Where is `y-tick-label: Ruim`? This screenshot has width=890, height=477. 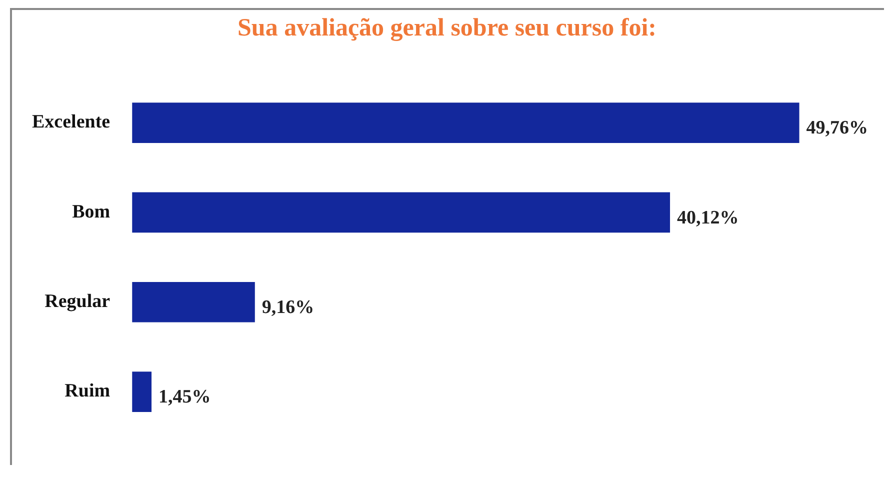
y-tick-label: Ruim is located at coordinates (87, 391).